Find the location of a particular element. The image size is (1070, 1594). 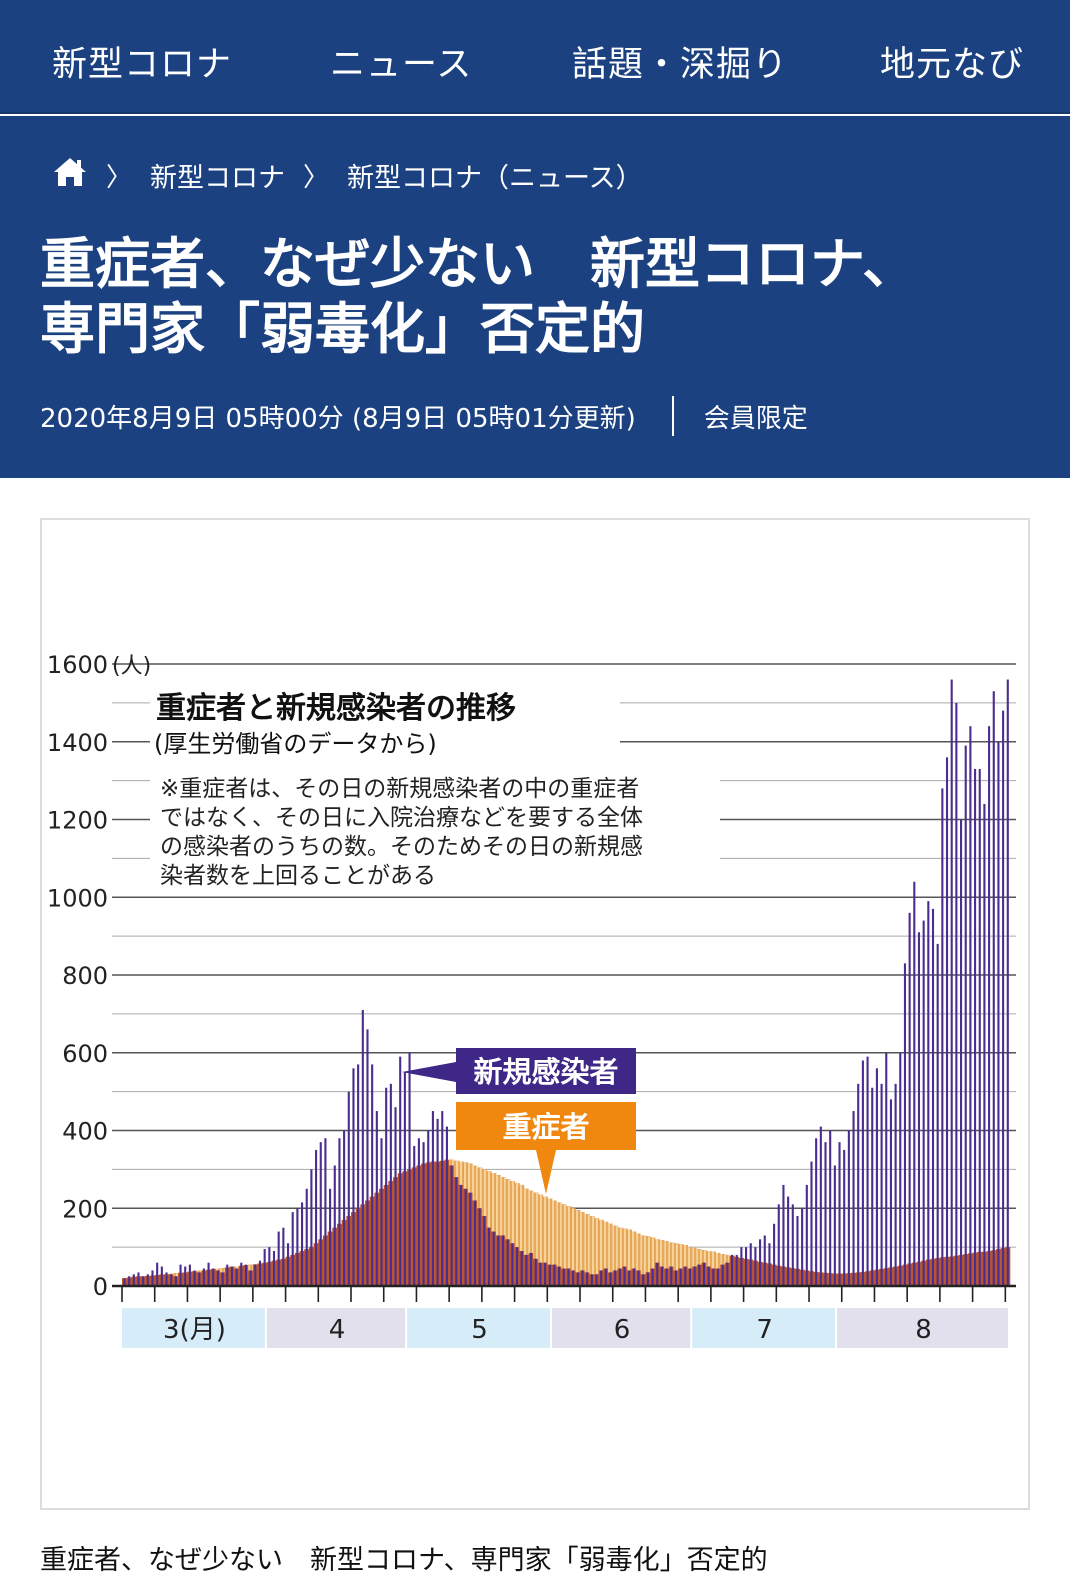

month-label: 7 is located at coordinates (764, 1330).